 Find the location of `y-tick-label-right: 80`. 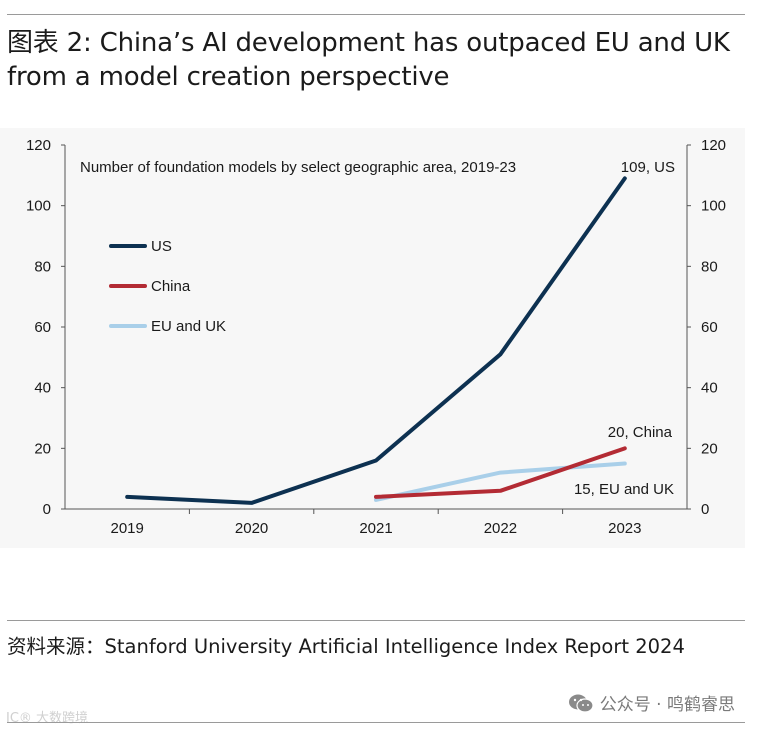

y-tick-label-right: 80 is located at coordinates (709, 266).